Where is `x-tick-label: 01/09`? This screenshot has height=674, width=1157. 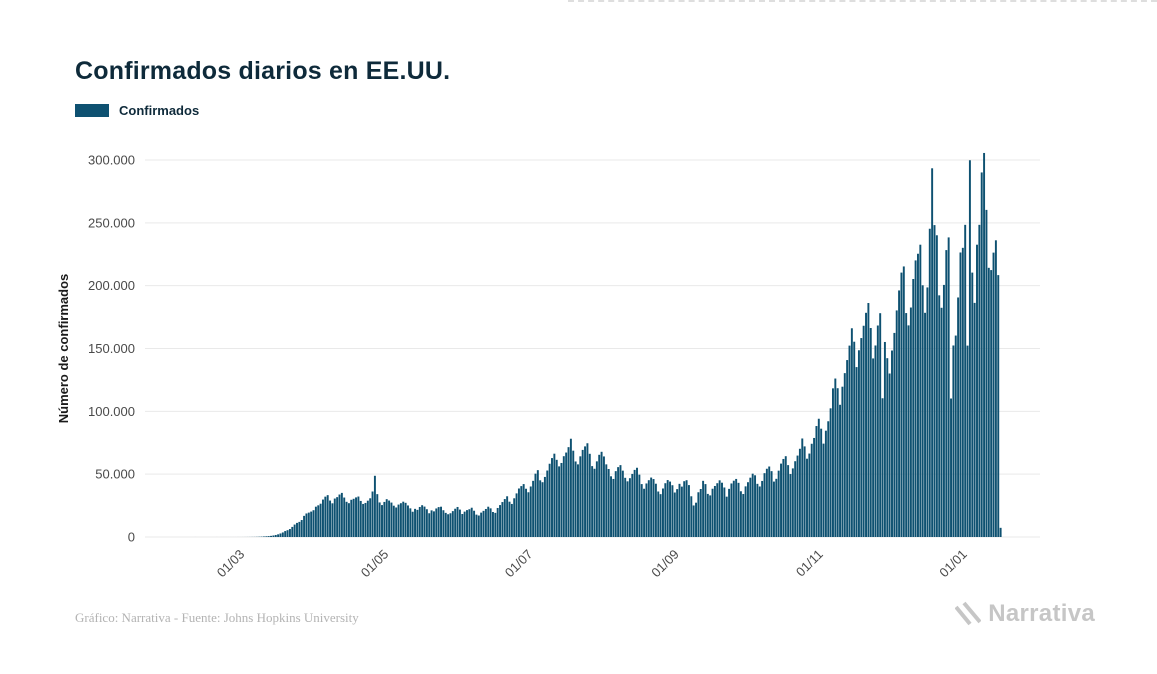
x-tick-label: 01/09 is located at coordinates (665, 564).